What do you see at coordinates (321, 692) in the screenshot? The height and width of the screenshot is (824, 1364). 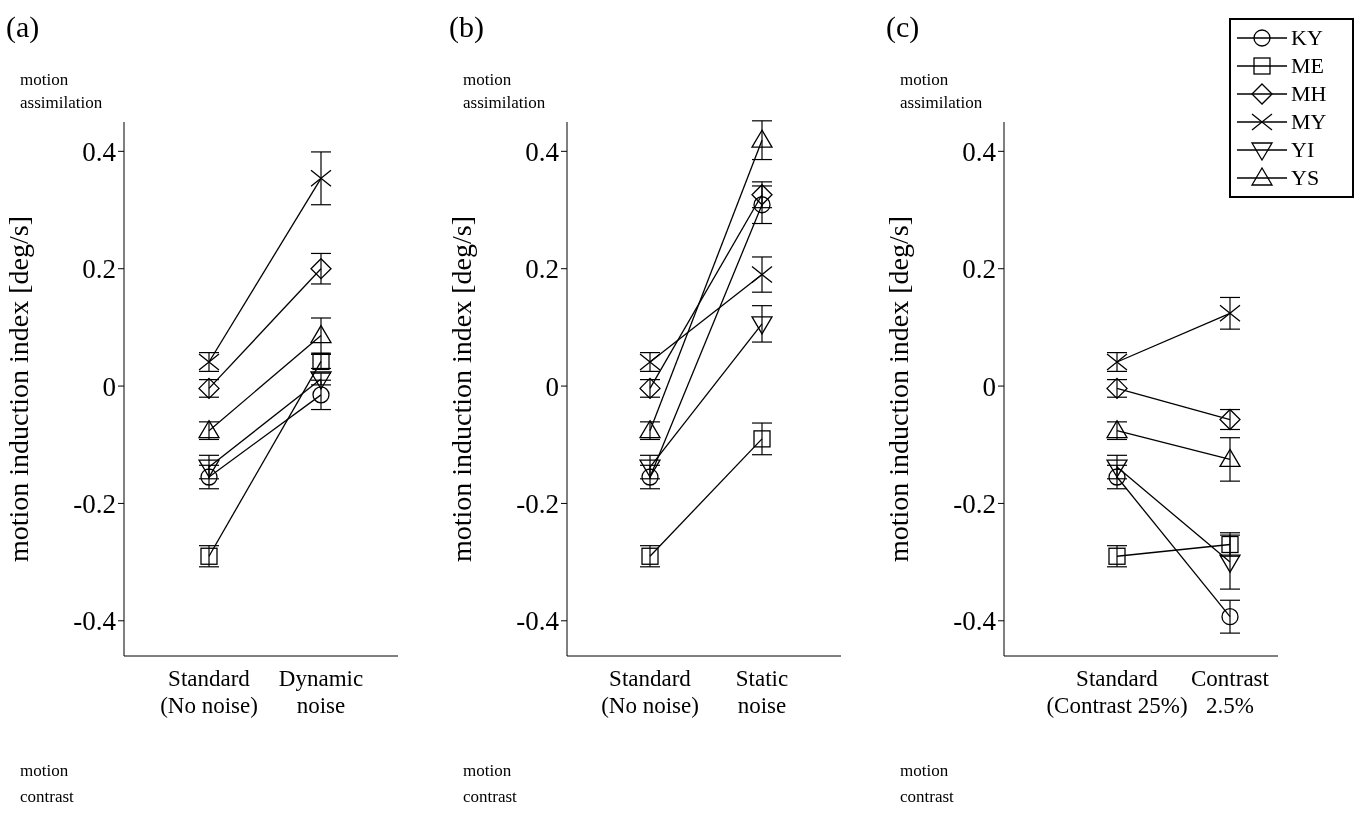 I see `x-tick-label: Dynamic noise` at bounding box center [321, 692].